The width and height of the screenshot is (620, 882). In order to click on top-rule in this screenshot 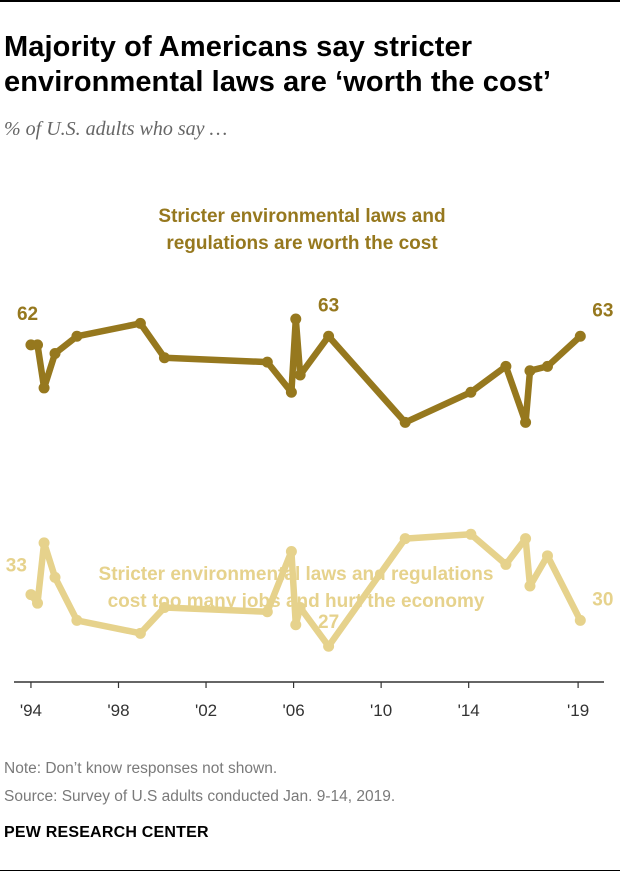, I will do `click(310, 1)`.